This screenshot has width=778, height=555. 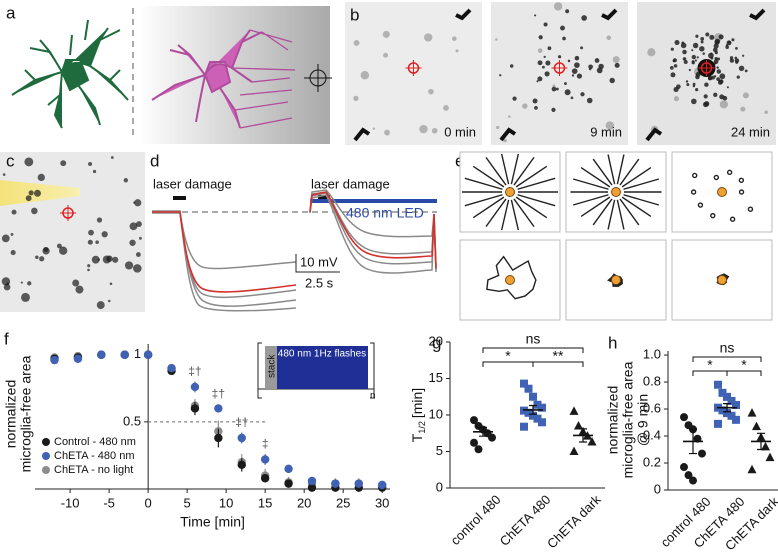 What do you see at coordinates (614, 236) in the screenshot?
I see `panel-e: e` at bounding box center [614, 236].